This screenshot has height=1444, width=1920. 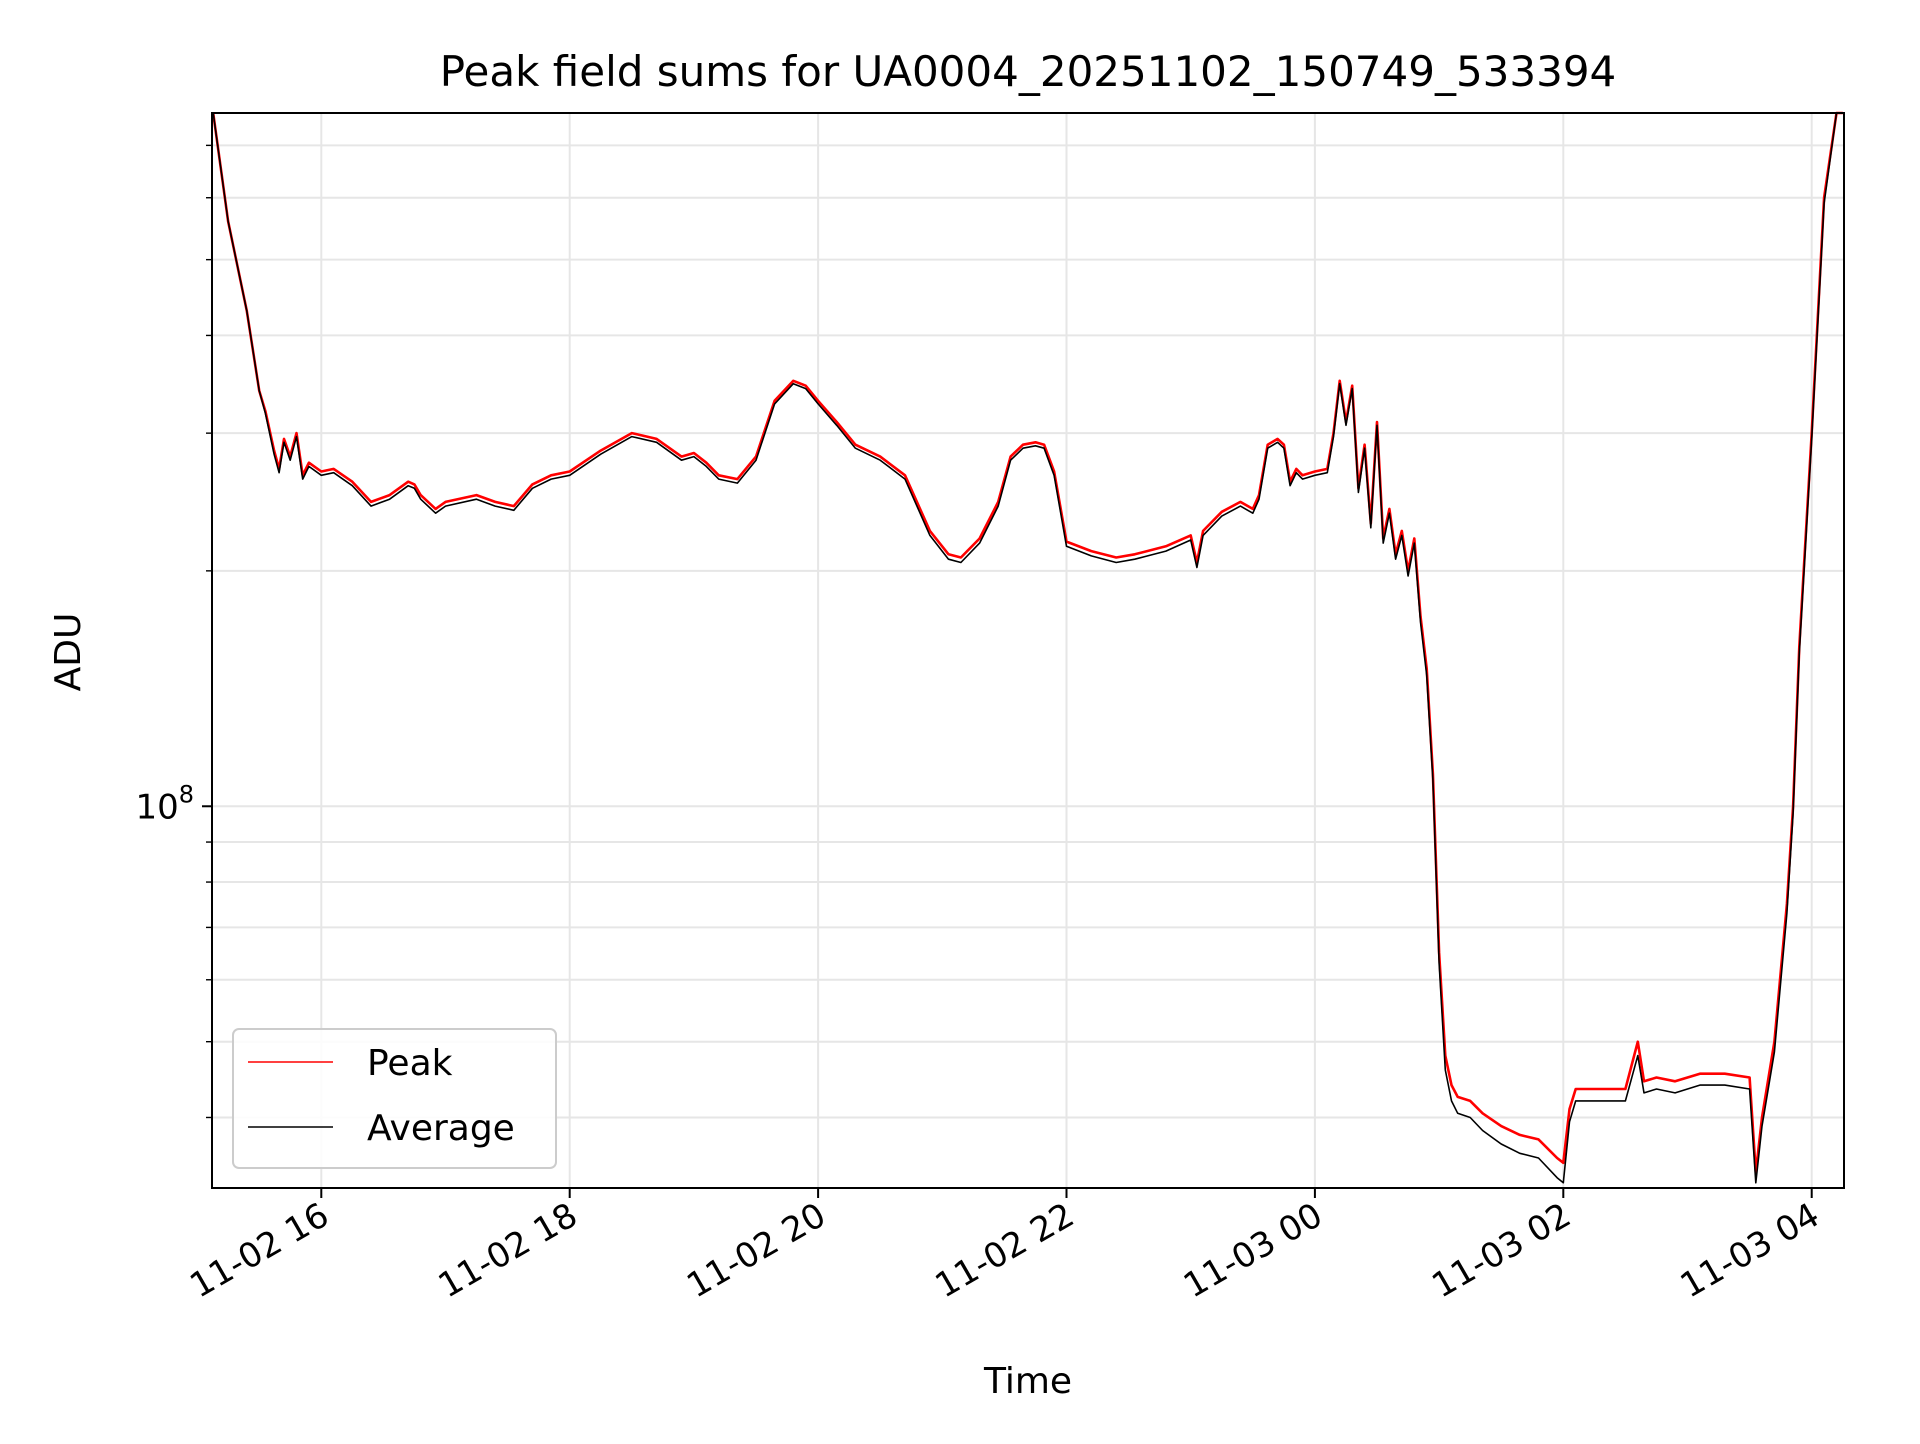 I want to click on x-axis-label: Time, so click(x=1027, y=1381).